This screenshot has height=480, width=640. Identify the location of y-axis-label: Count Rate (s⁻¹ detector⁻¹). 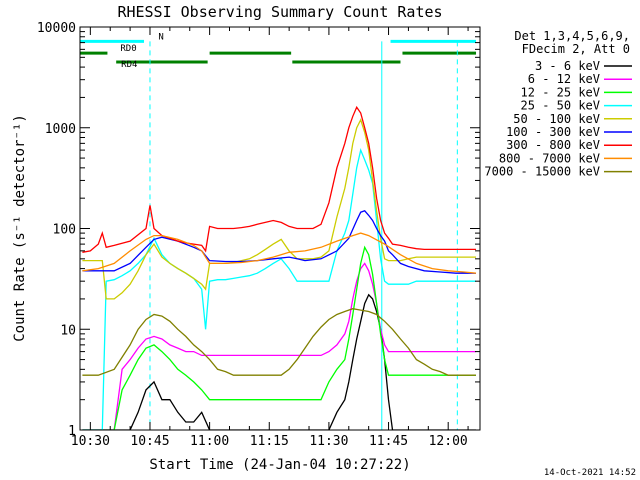
(20, 228).